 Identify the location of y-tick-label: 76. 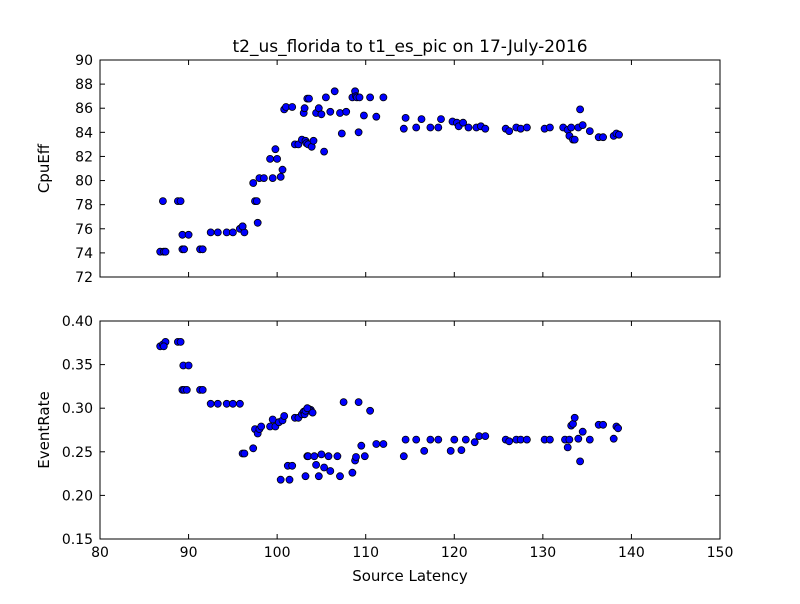
(84, 230).